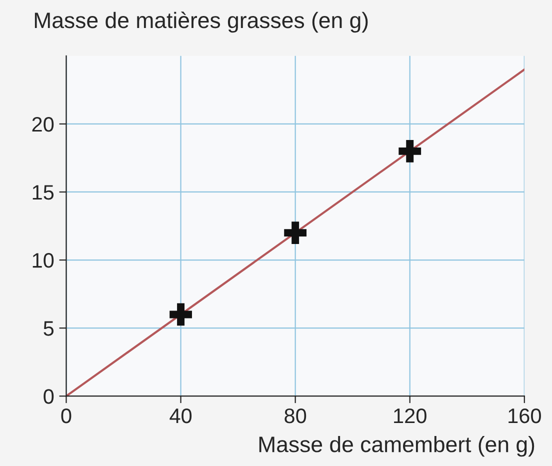 The height and width of the screenshot is (466, 552). I want to click on x-tick-label: 80, so click(295, 416).